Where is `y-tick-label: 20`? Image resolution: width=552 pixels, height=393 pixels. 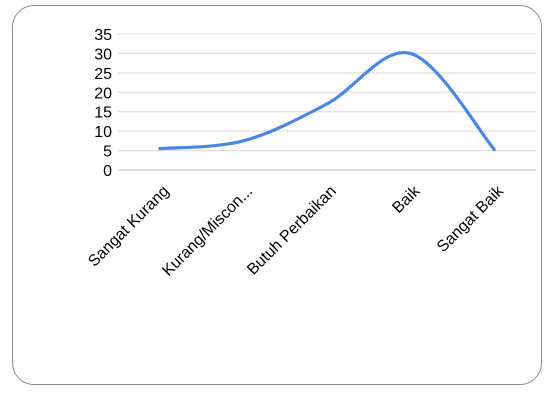 y-tick-label: 20 is located at coordinates (103, 93).